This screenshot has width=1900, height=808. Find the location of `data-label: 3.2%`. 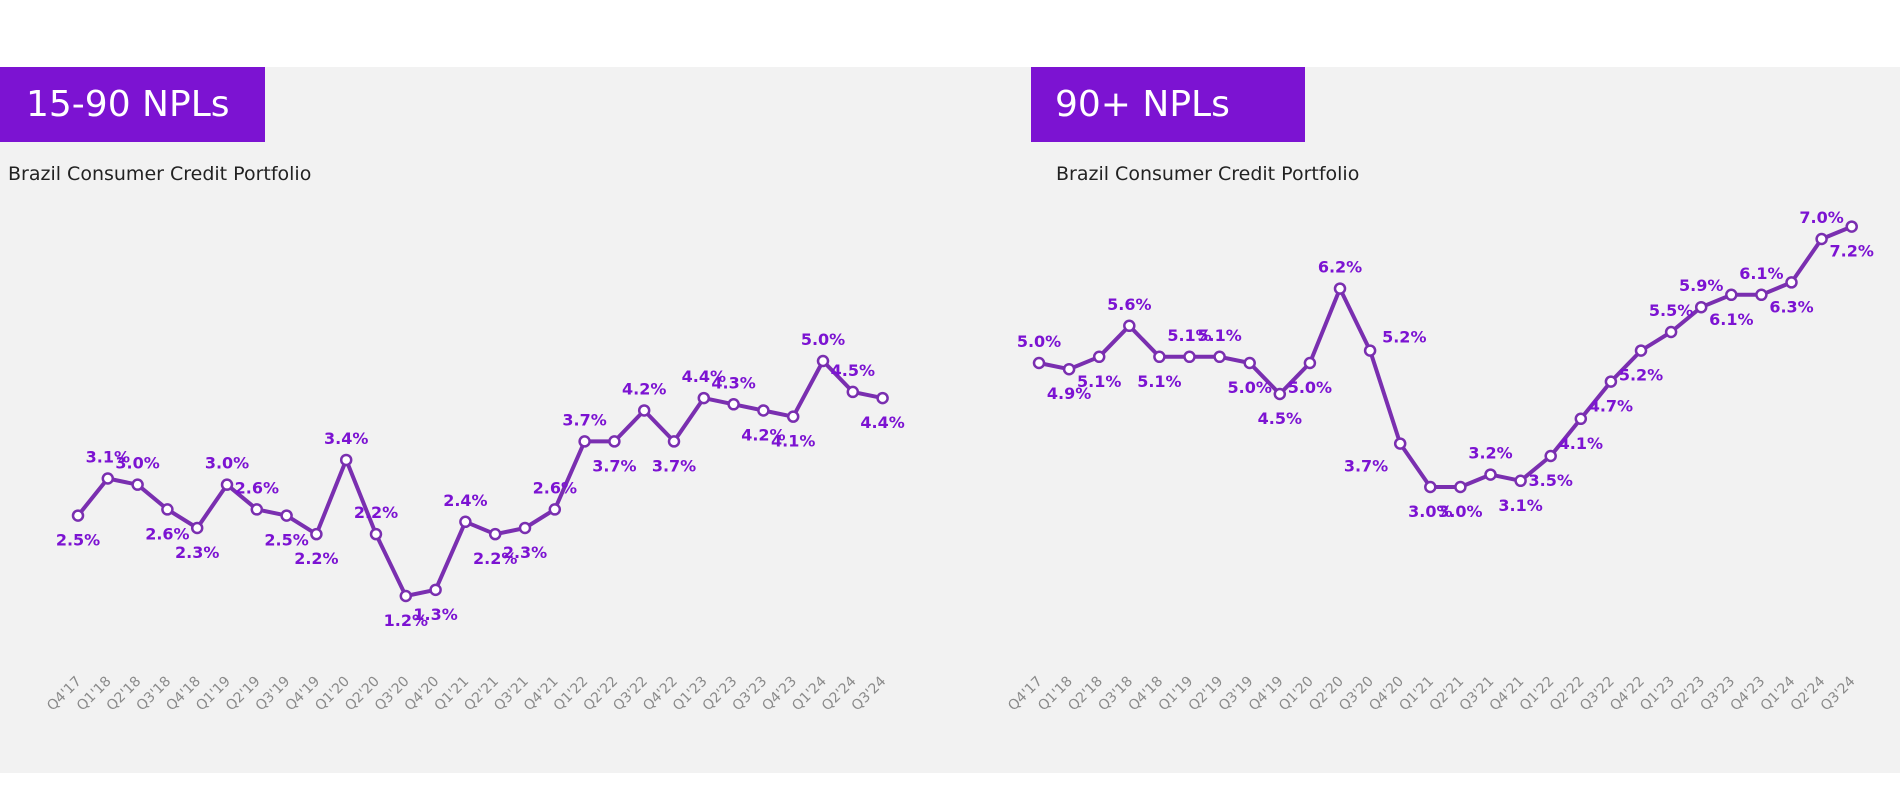

data-label: 3.2% is located at coordinates (1490, 453).